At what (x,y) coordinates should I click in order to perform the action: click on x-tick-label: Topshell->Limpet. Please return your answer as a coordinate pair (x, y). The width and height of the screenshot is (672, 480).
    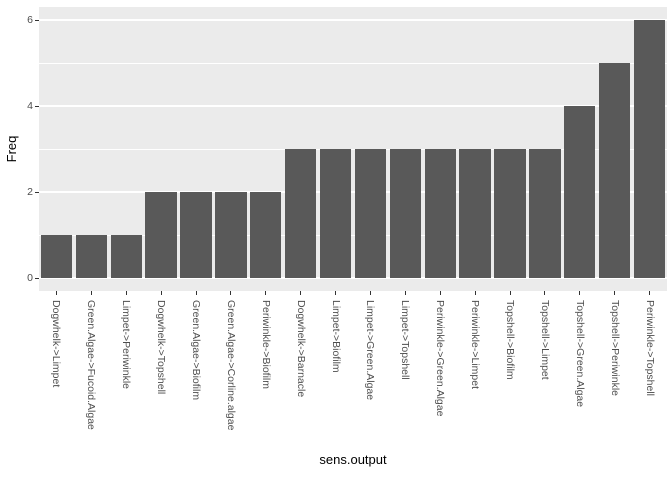
    Looking at the image, I should click on (544, 340).